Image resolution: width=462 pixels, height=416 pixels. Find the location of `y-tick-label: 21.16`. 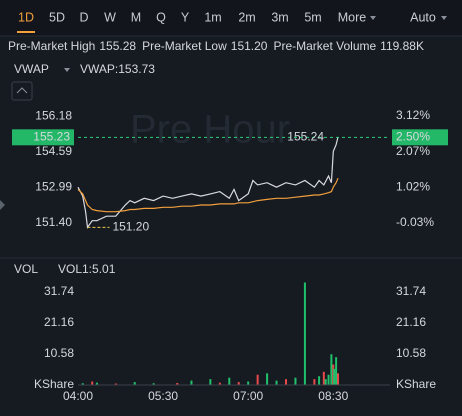

y-tick-label: 21.16 is located at coordinates (59, 322).